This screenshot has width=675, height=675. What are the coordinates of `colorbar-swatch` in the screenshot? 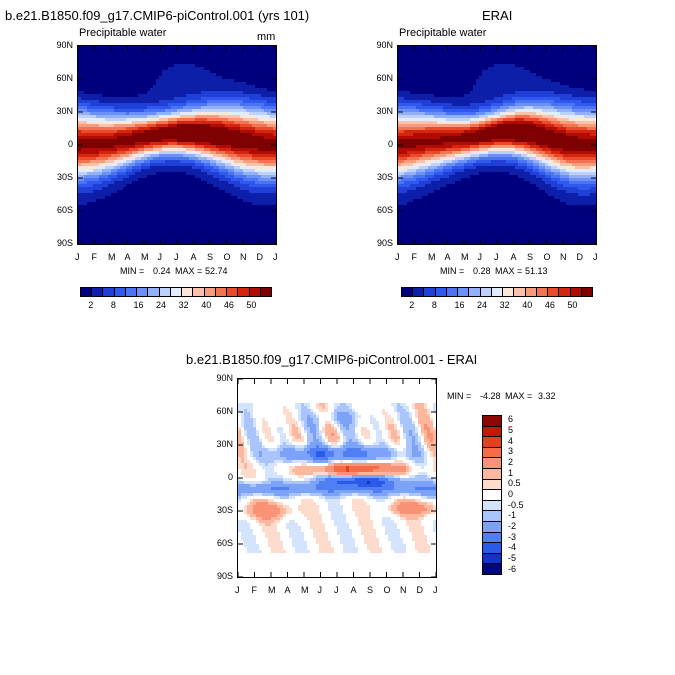 It's located at (87, 292).